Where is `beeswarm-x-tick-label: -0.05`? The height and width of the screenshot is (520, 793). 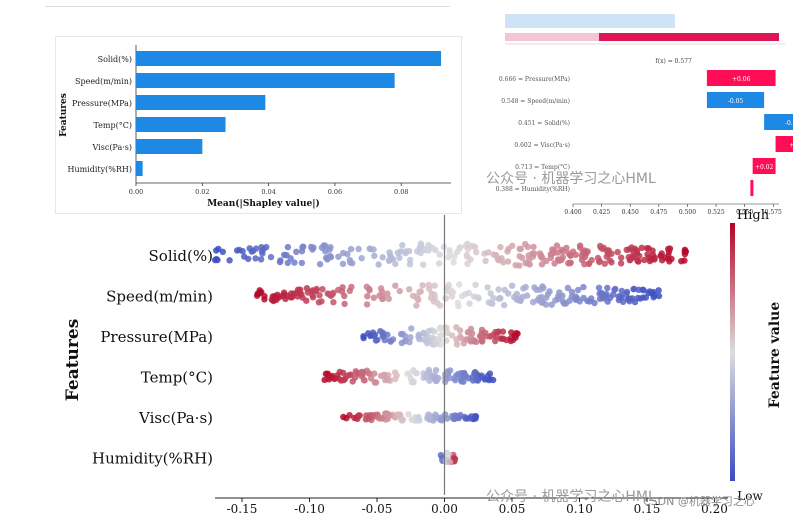
beeswarm-x-tick-label: -0.05 is located at coordinates (377, 509).